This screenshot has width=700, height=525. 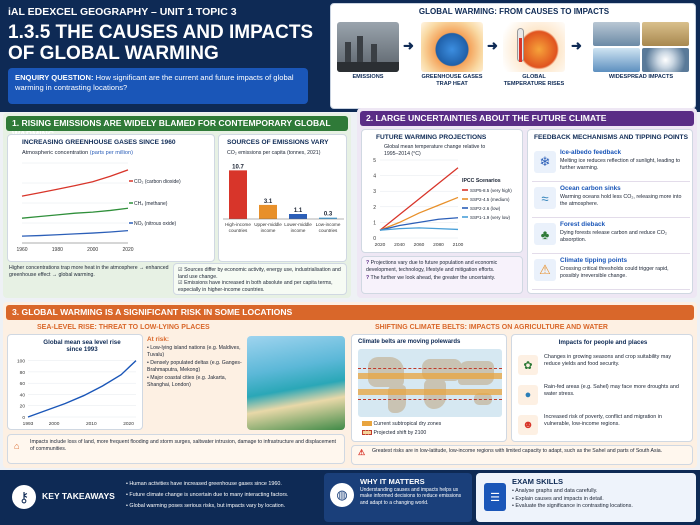 What do you see at coordinates (591, 152) in the screenshot?
I see `feedback-heading: Ice-albedo feedback` at bounding box center [591, 152].